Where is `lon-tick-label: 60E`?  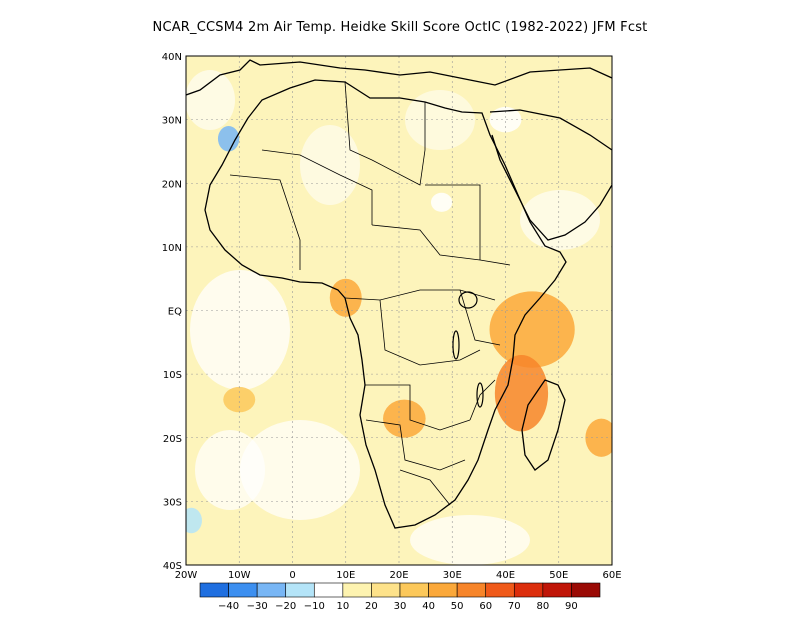 lon-tick-label: 60E is located at coordinates (611, 575).